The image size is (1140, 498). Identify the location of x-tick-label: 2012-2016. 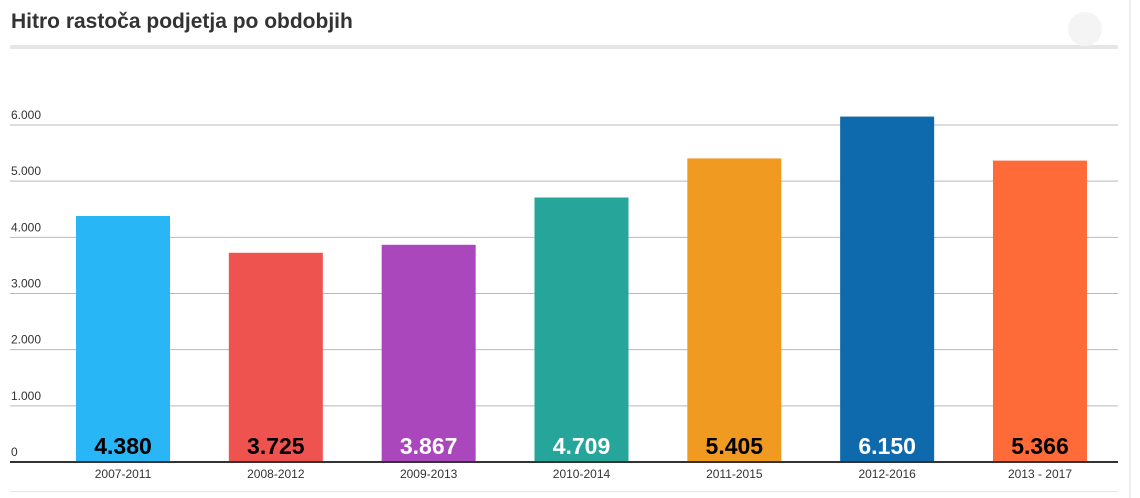
(887, 474).